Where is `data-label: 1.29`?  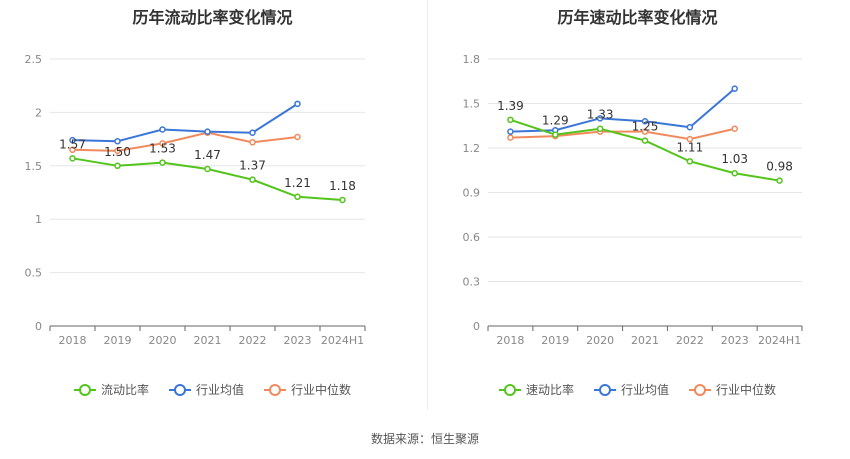
data-label: 1.29 is located at coordinates (555, 121).